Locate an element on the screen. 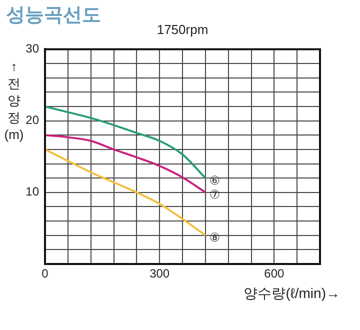 The height and width of the screenshot is (330, 360). chart-subtitle: 1750rpm is located at coordinates (182, 29).